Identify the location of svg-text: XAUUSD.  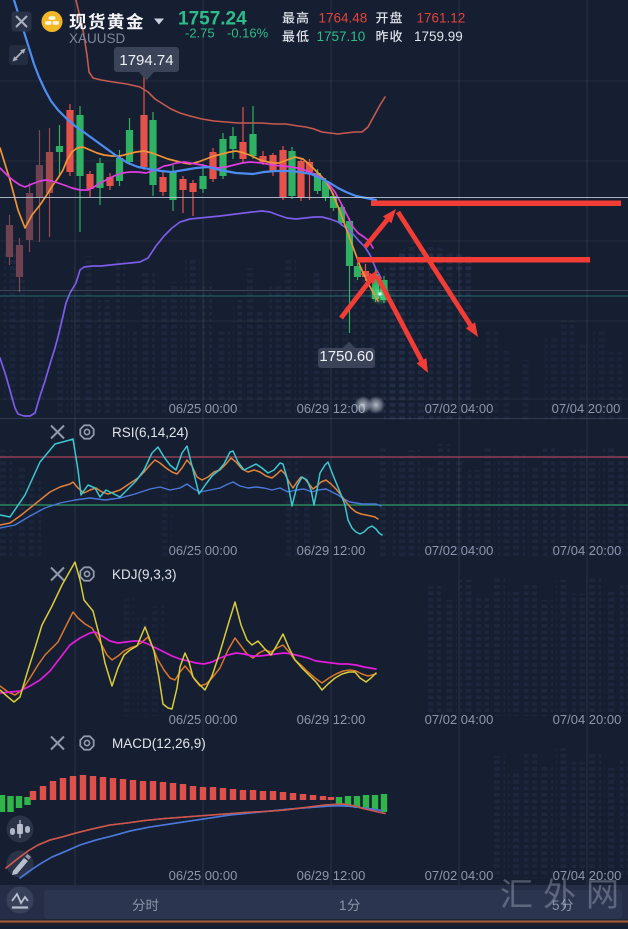
(97, 38).